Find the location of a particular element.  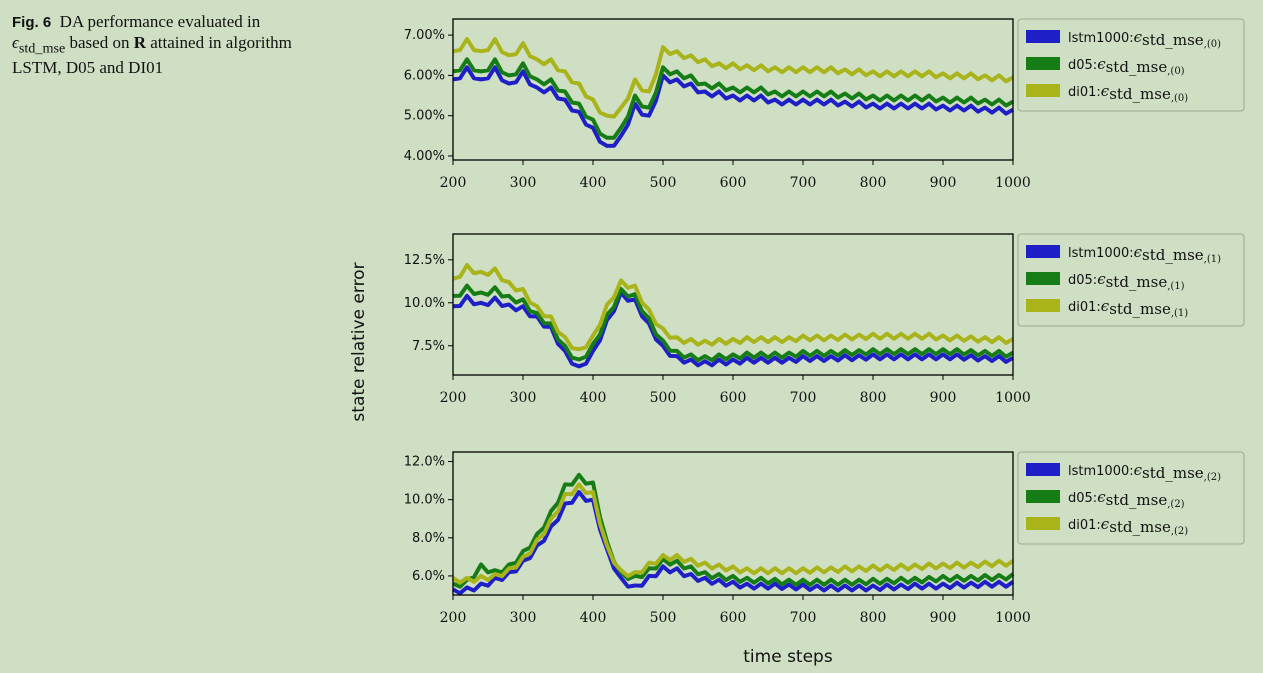

legend-entry-di01: di01:ϵstd_mse,(1) is located at coordinates (1128, 308).